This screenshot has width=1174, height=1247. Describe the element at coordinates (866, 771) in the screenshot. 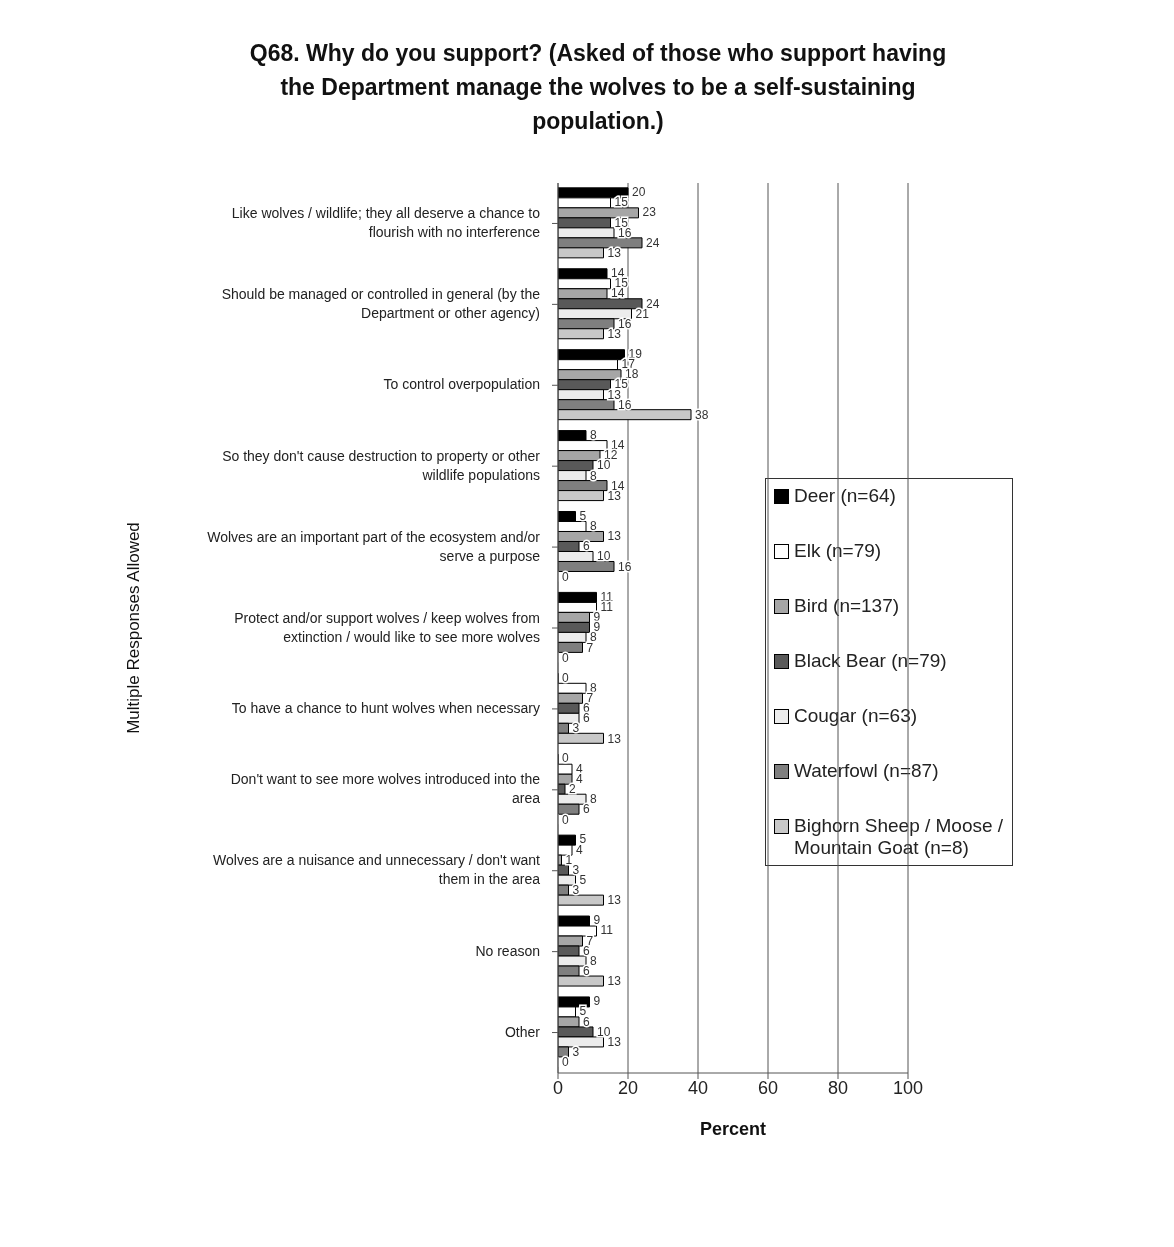

I see `legend-label: Waterfowl (n=87)` at that location.